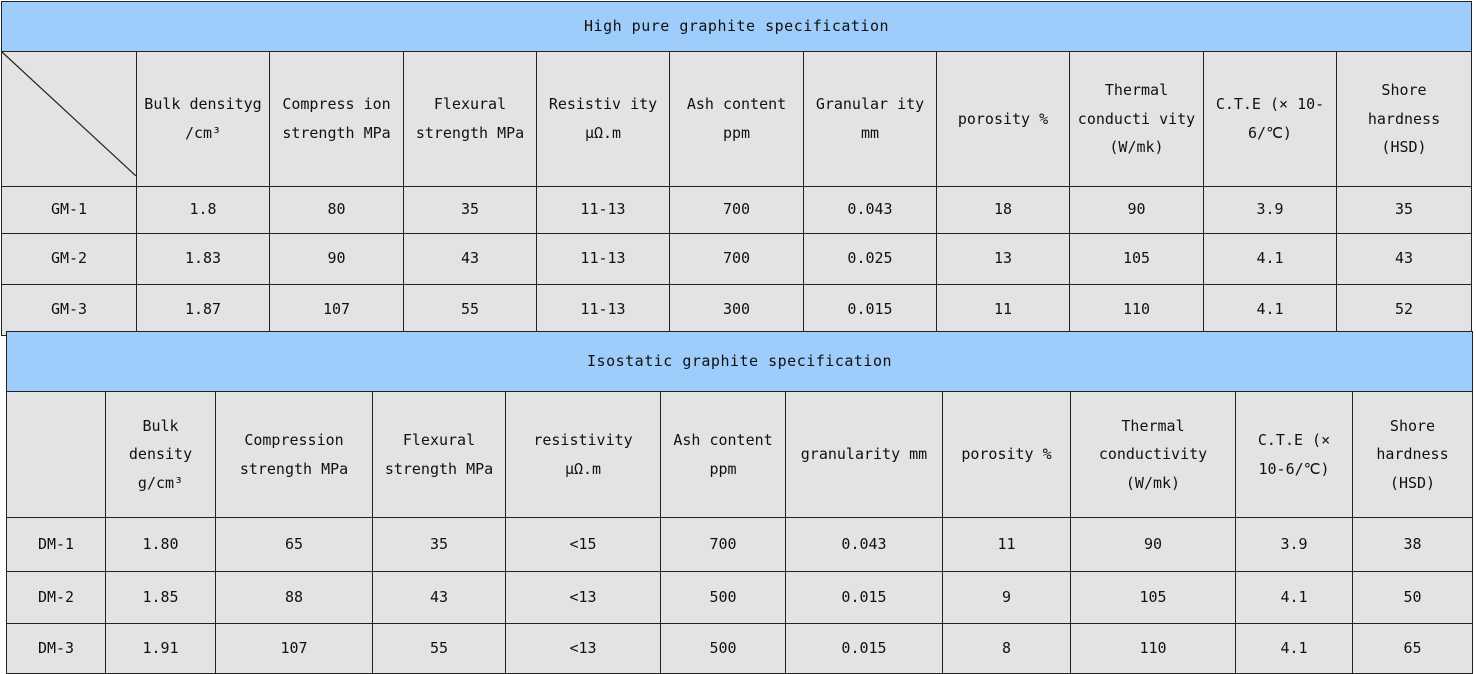  What do you see at coordinates (294, 454) in the screenshot?
I see `column-header: Compression strength MPa` at bounding box center [294, 454].